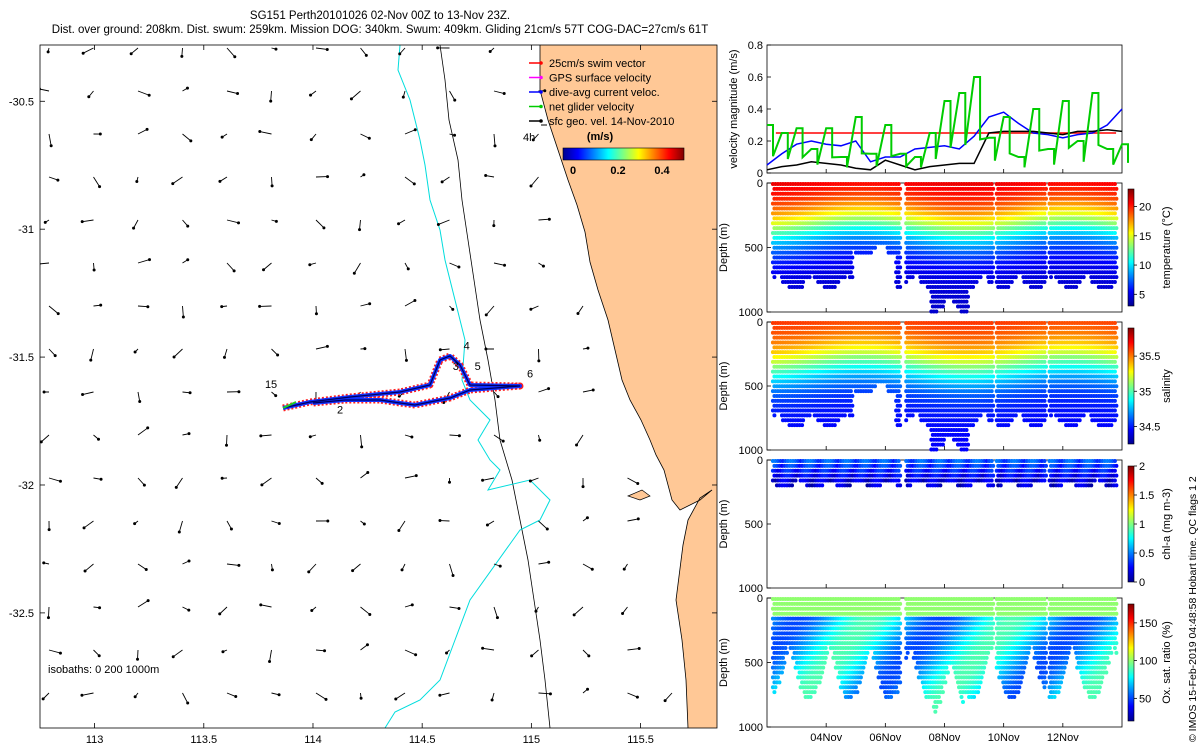  What do you see at coordinates (662, 171) in the screenshot?
I see `scale-tick: 0.4` at bounding box center [662, 171].